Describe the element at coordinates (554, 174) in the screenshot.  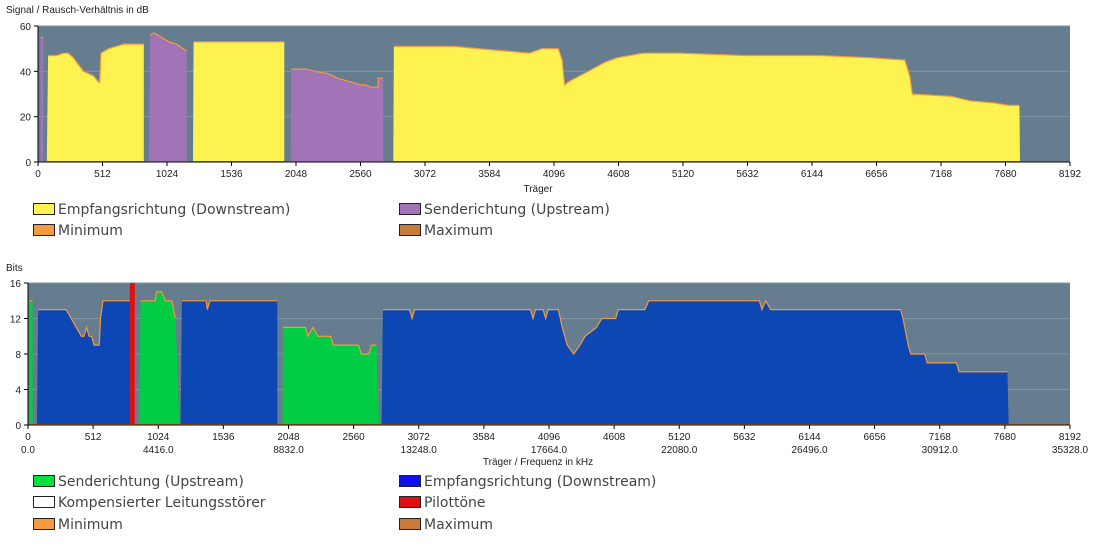
I see `snr-x-tick-label: 4096` at that location.